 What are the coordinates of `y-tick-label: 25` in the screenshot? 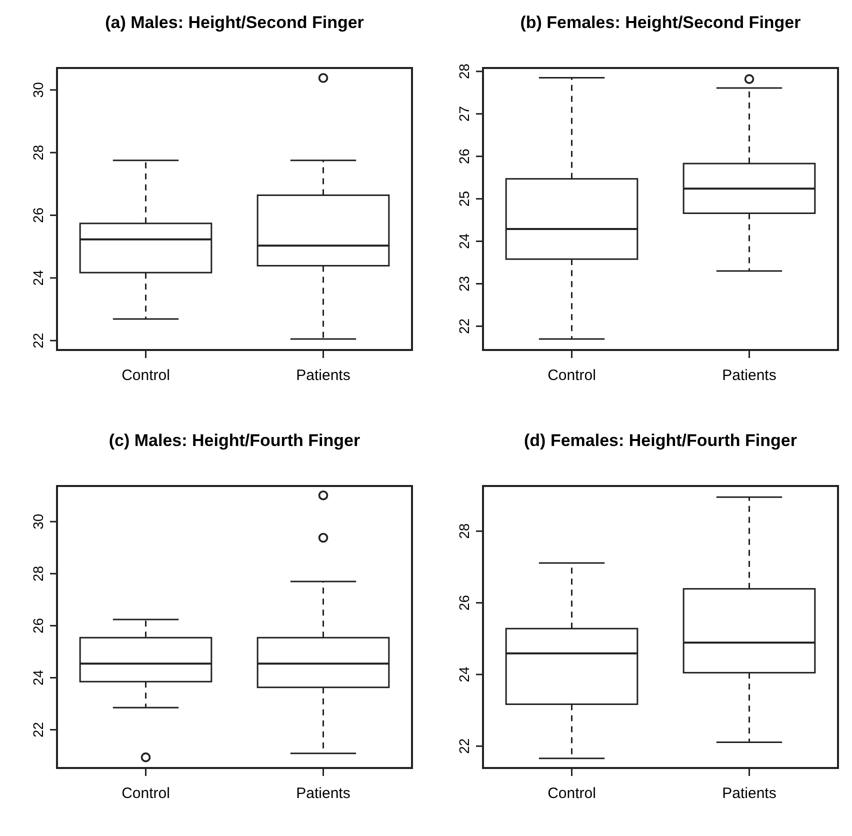 It's located at (464, 198).